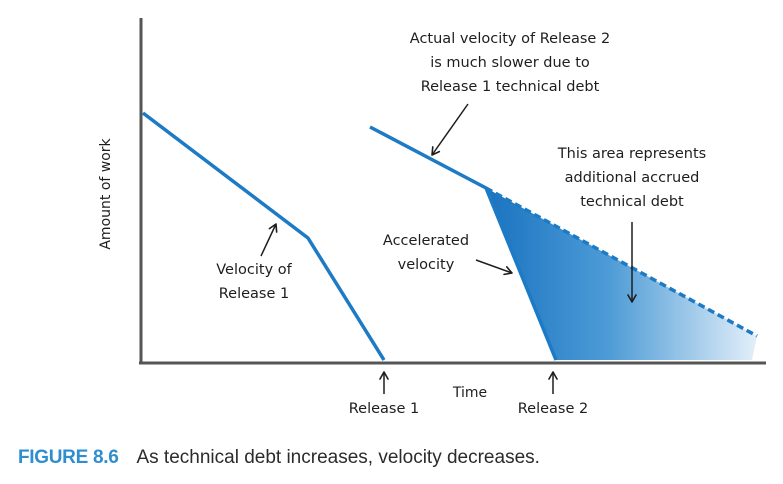 The height and width of the screenshot is (484, 783). I want to click on accrued-area-annotation-line1: This area represents, so click(631, 154).